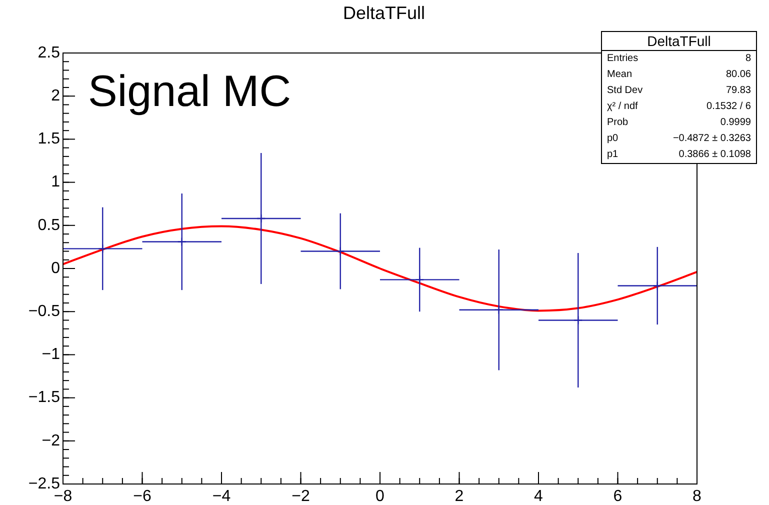 The image size is (769, 505). I want to click on x-tick-label: 8, so click(697, 496).